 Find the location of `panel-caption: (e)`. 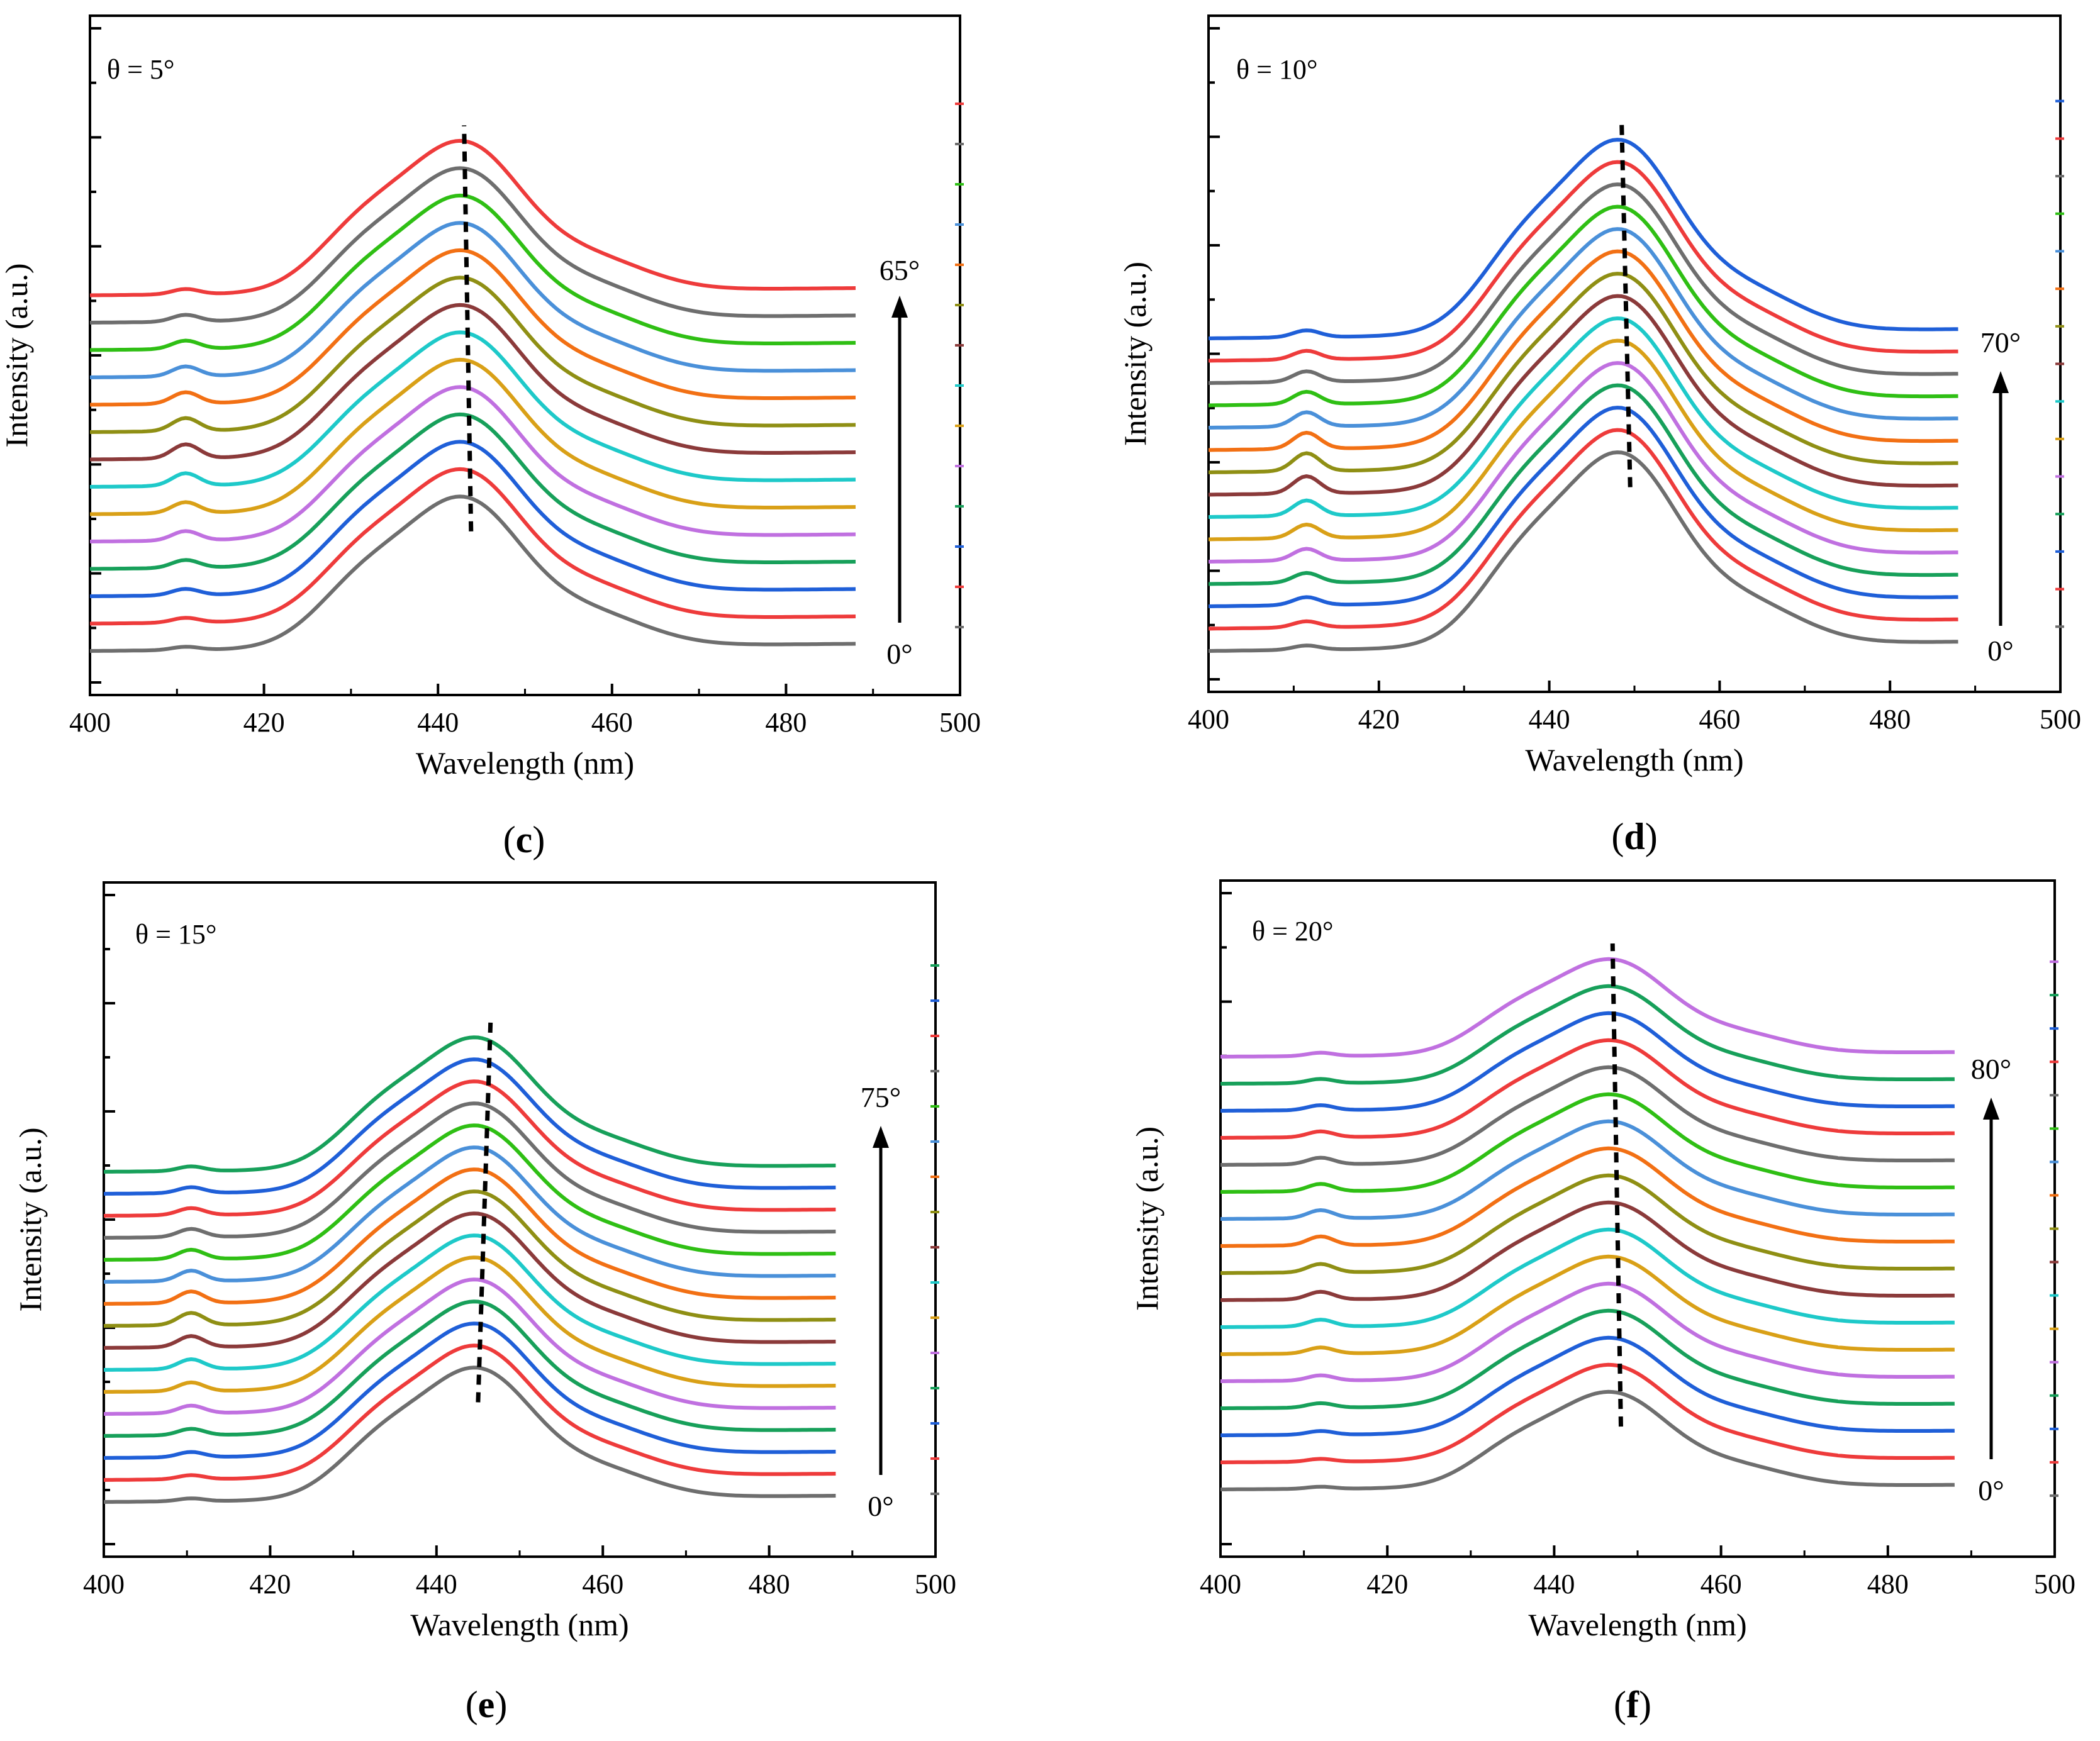

panel-caption: (e) is located at coordinates (487, 1705).